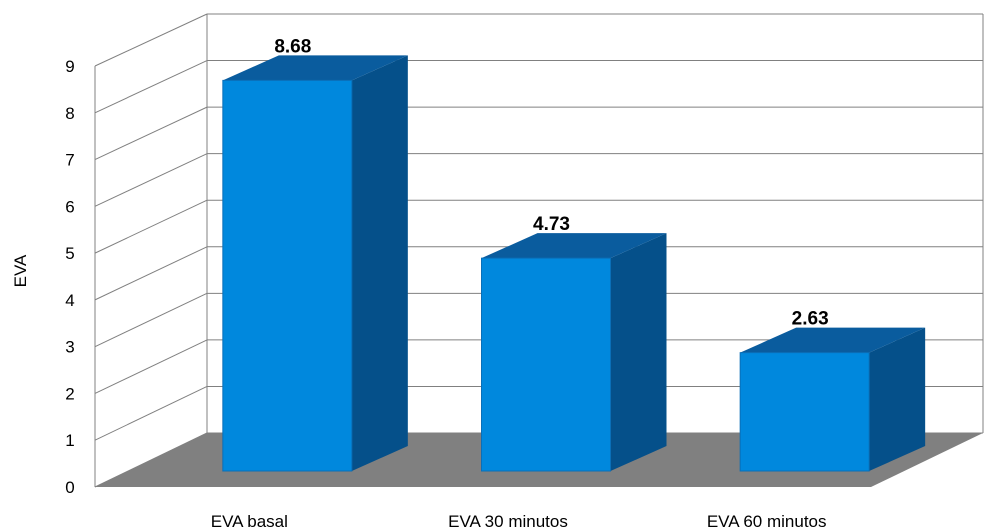  Describe the element at coordinates (69, 160) in the screenshot. I see `y-tick-label: 7` at that location.